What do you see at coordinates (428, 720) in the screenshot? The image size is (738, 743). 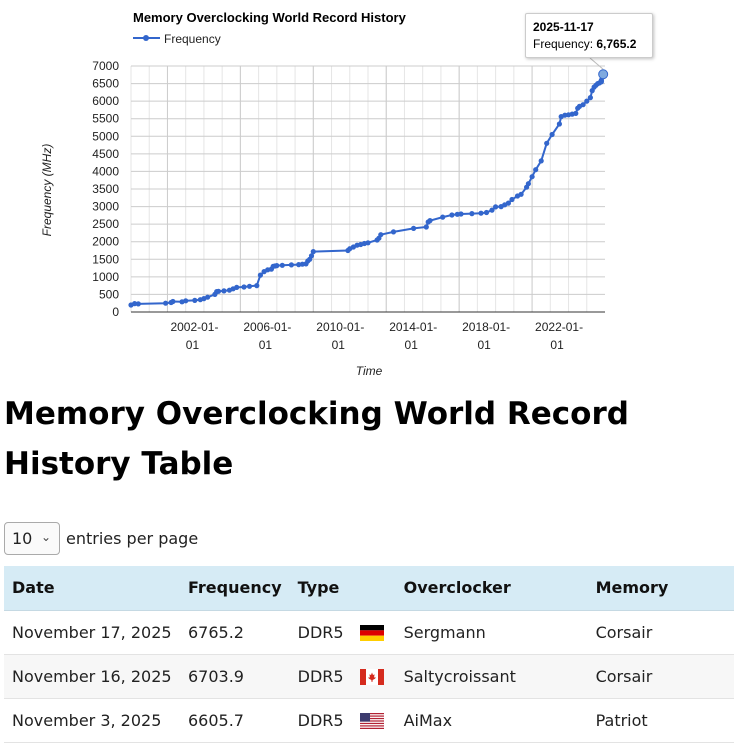 I see `cell-overclocker: AiMax` at bounding box center [428, 720].